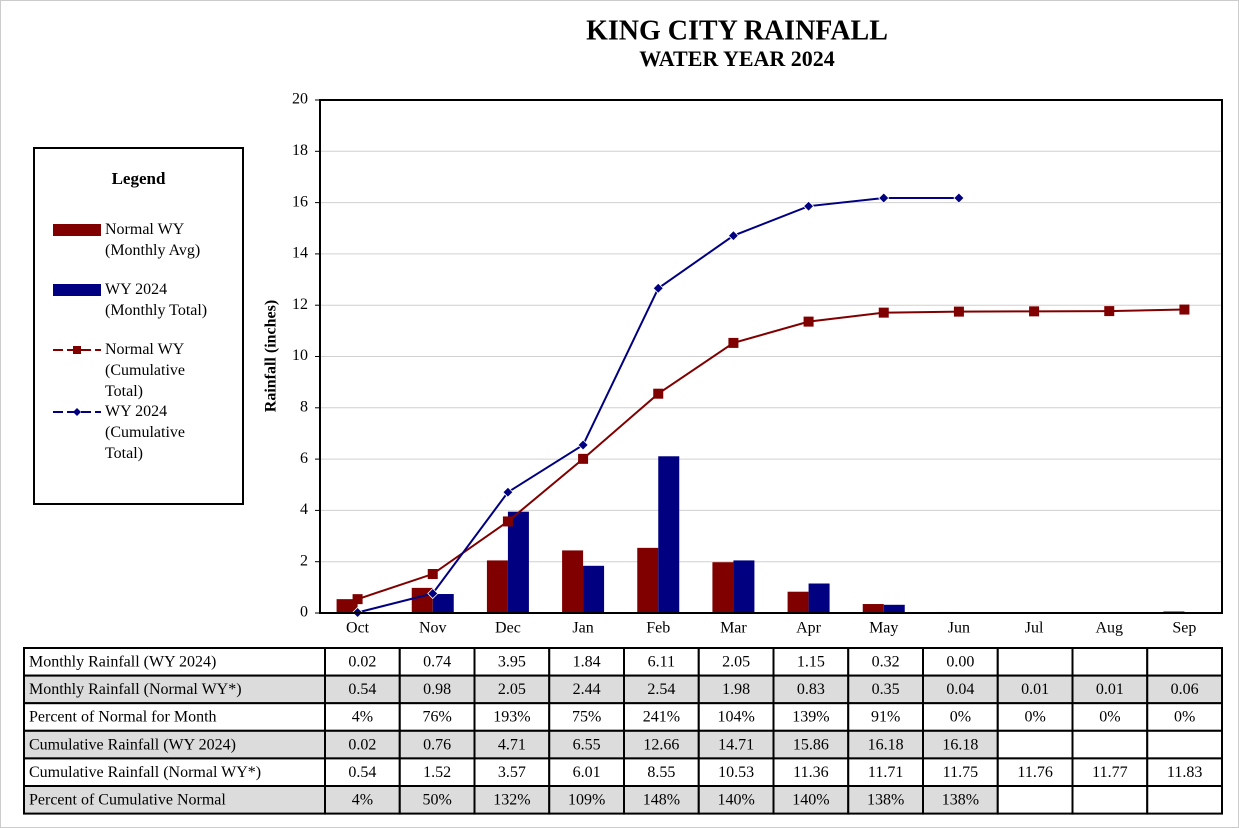  Describe the element at coordinates (436, 799) in the screenshot. I see `table-value: 50%` at that location.